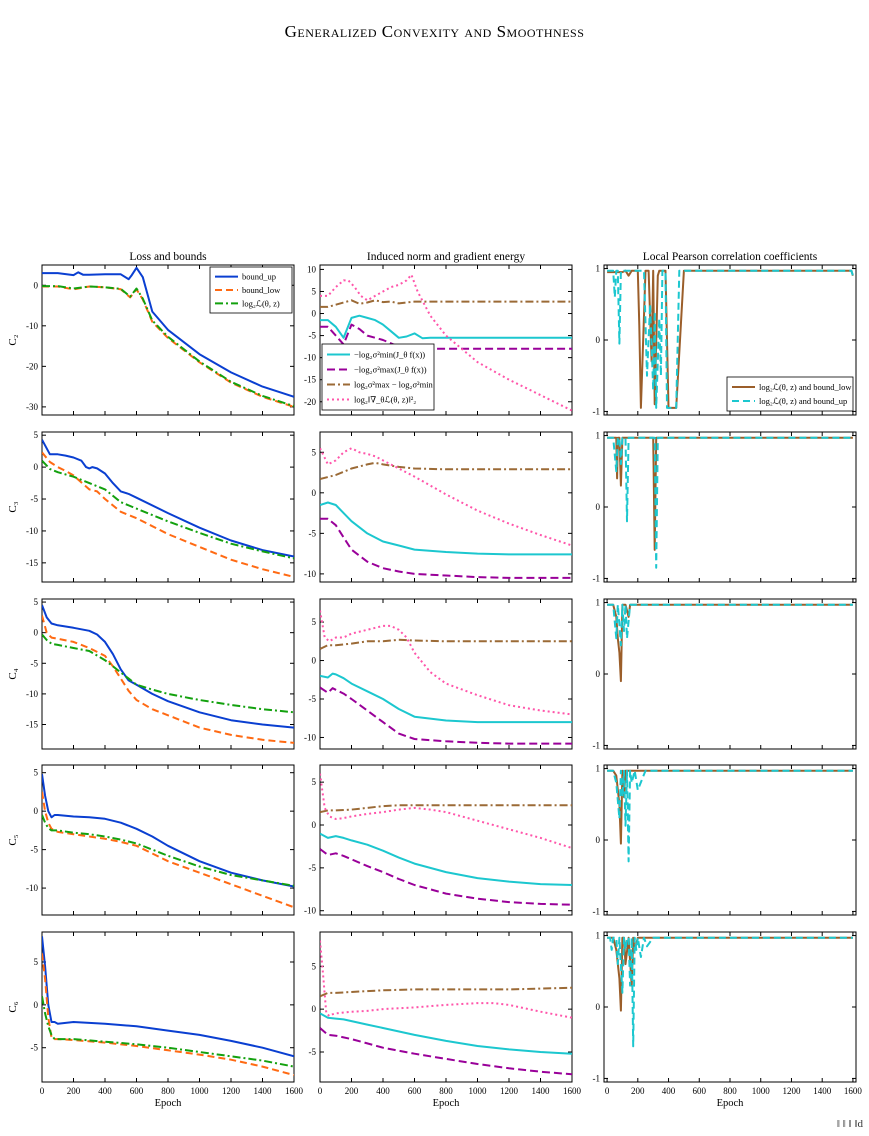 This screenshot has width=869, height=1136. What do you see at coordinates (446, 257) in the screenshot?
I see `column-title: Induced norm and gradient energy` at bounding box center [446, 257].